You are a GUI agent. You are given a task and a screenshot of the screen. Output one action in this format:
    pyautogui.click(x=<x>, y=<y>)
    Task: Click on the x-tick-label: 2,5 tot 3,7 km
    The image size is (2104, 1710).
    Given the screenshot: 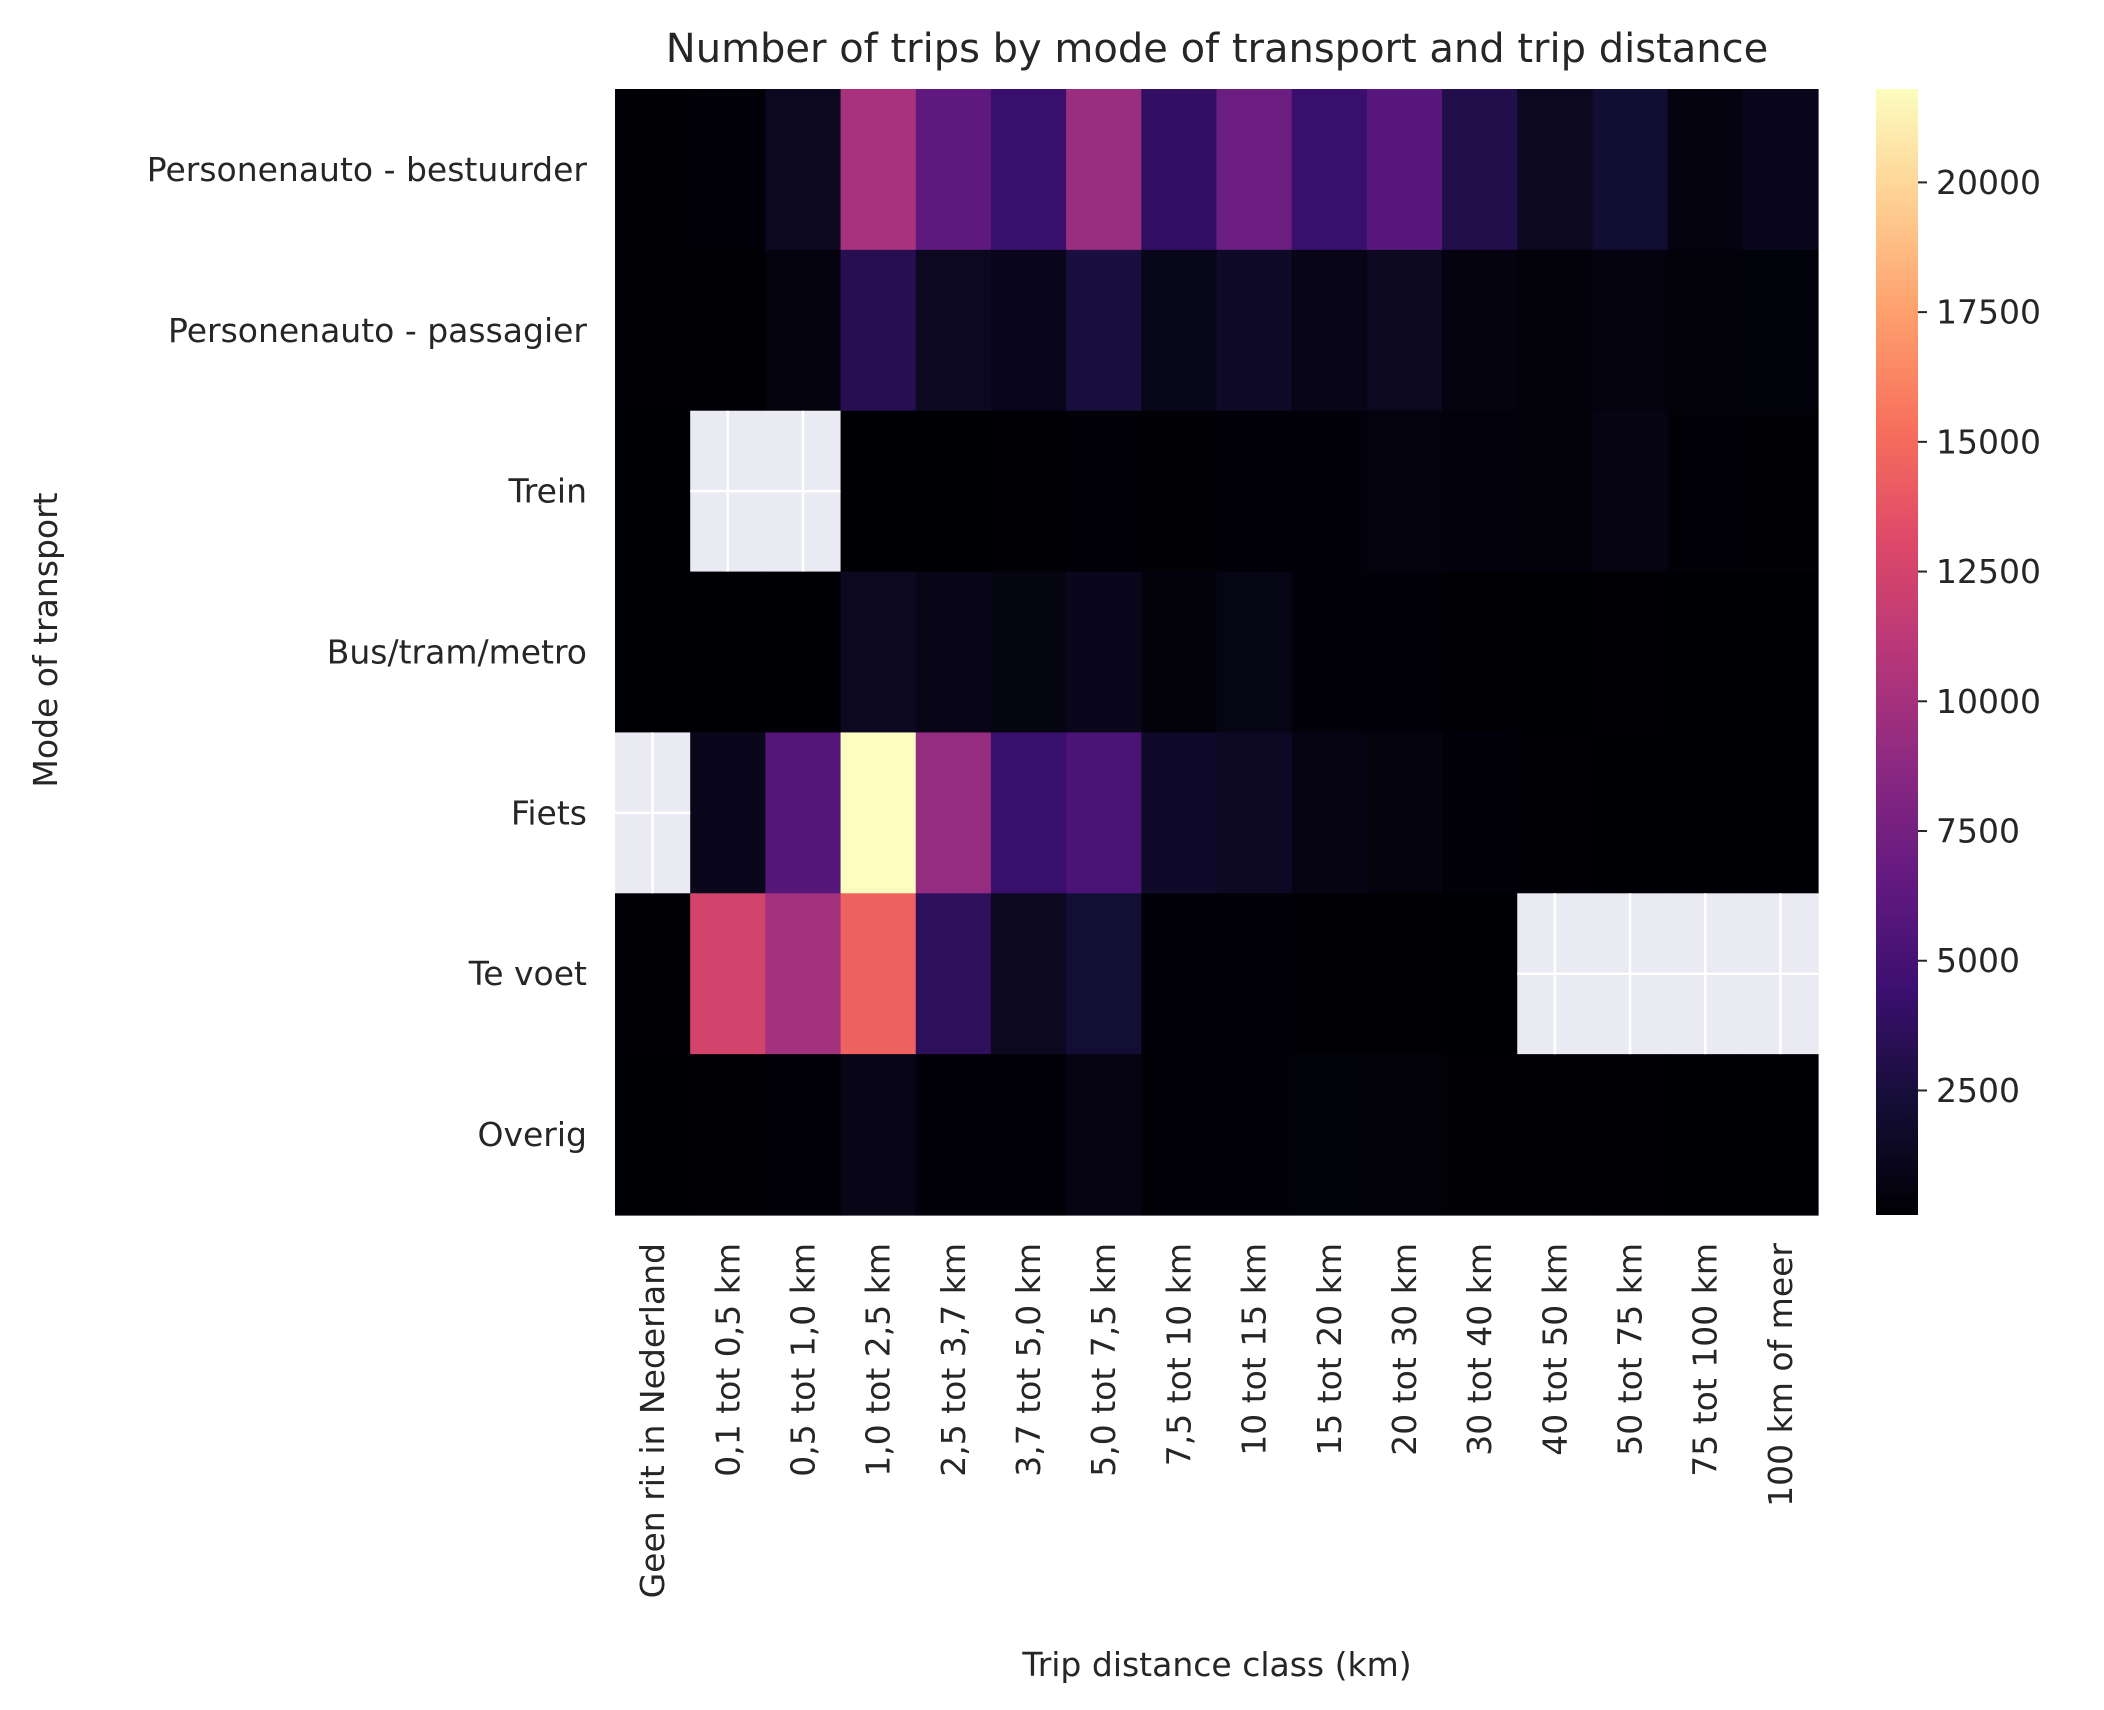 What is the action you would take?
    pyautogui.click(x=953, y=1360)
    